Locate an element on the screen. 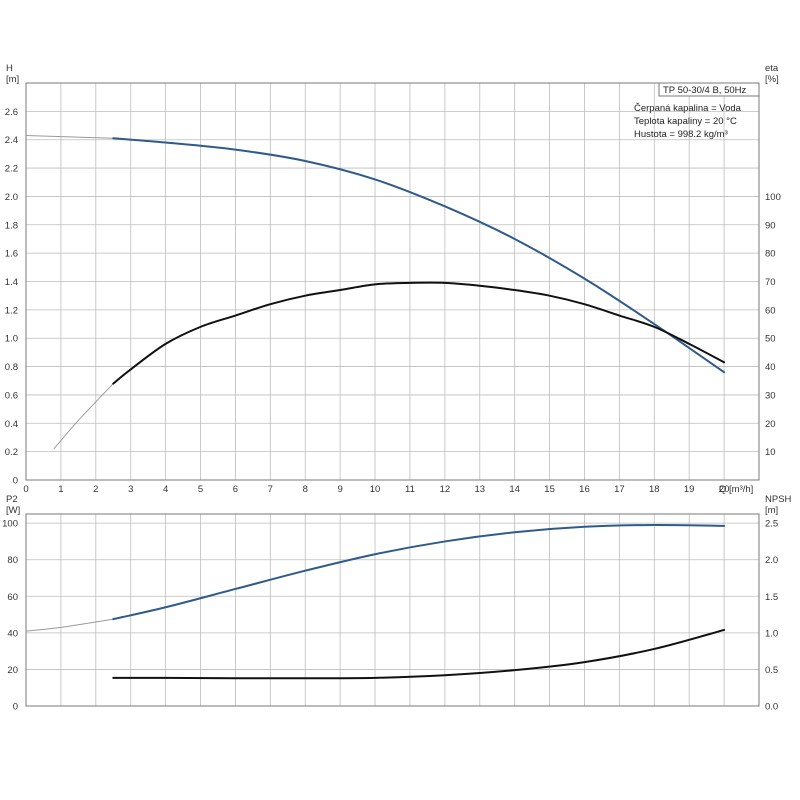 Image resolution: width=800 pixels, height=800 pixels. top-series-1-line-extension is located at coordinates (83, 416).